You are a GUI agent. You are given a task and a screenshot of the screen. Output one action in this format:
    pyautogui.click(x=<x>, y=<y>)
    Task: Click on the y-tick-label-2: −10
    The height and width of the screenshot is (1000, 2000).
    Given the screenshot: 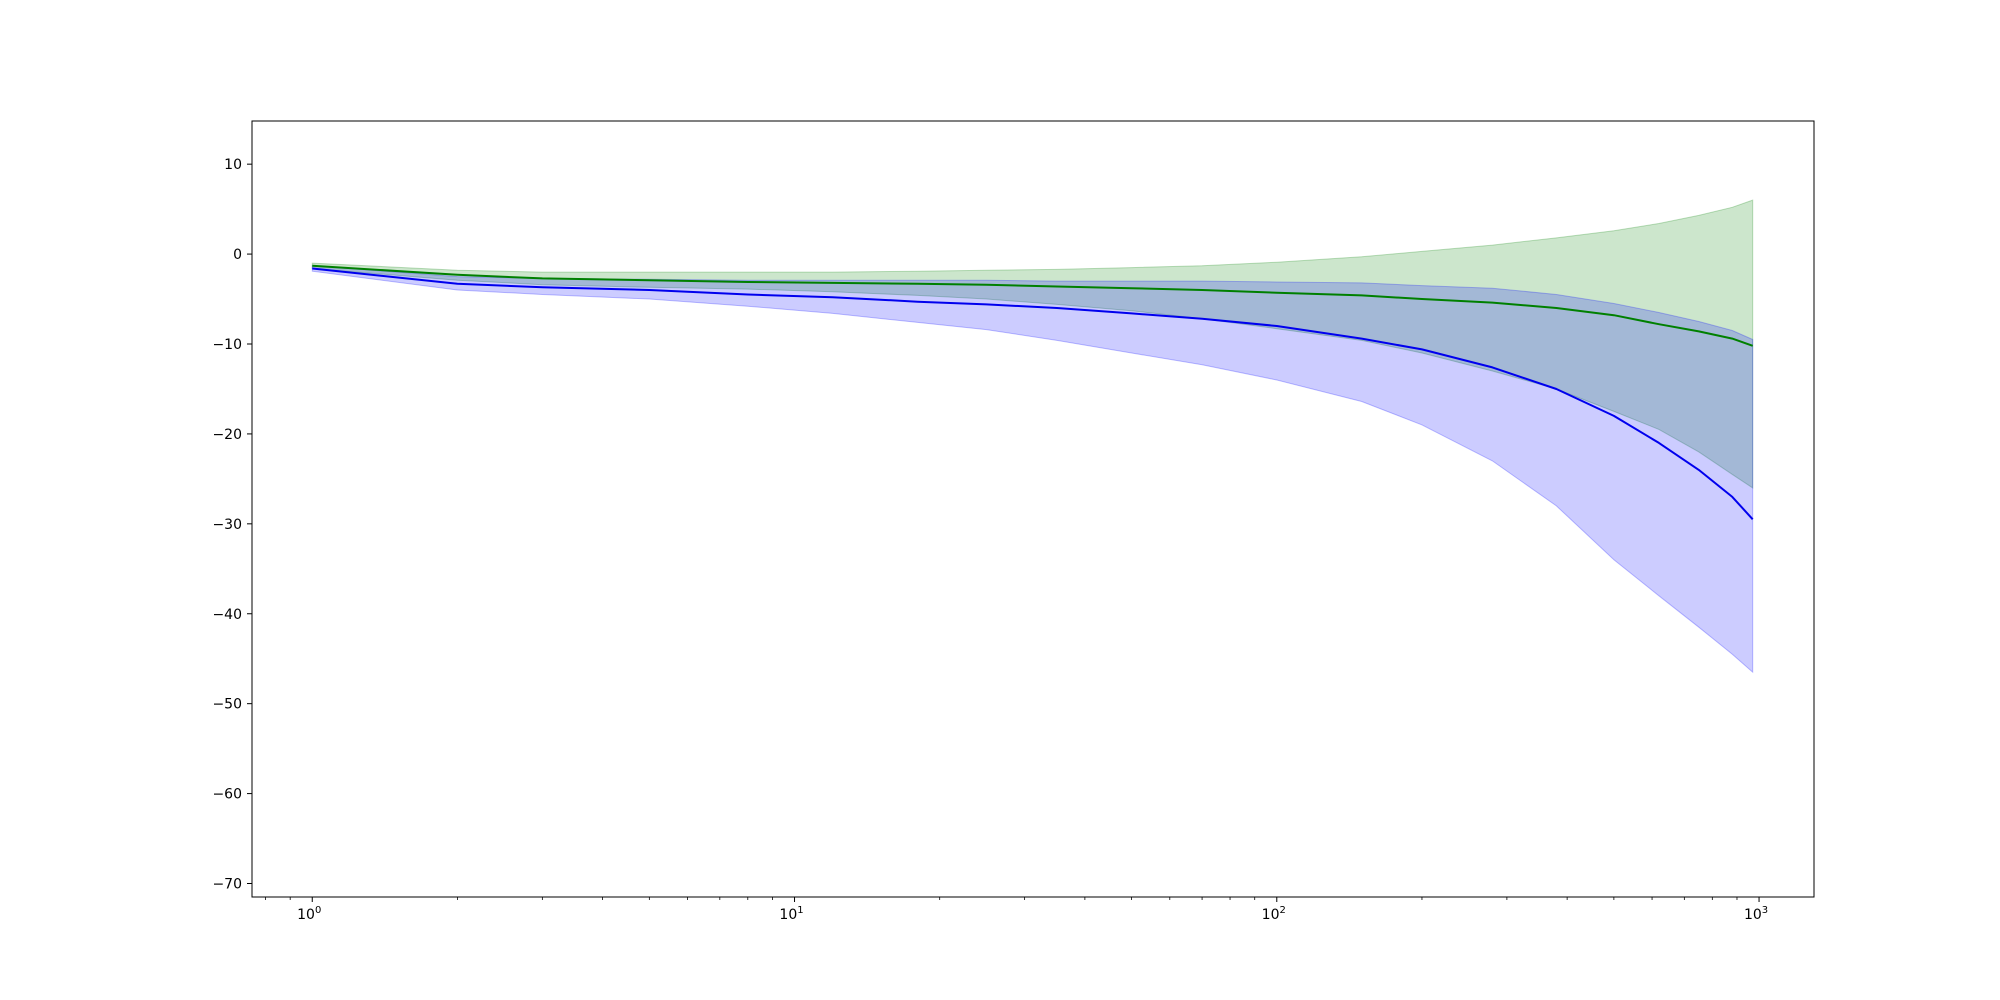 What is the action you would take?
    pyautogui.click(x=227, y=345)
    